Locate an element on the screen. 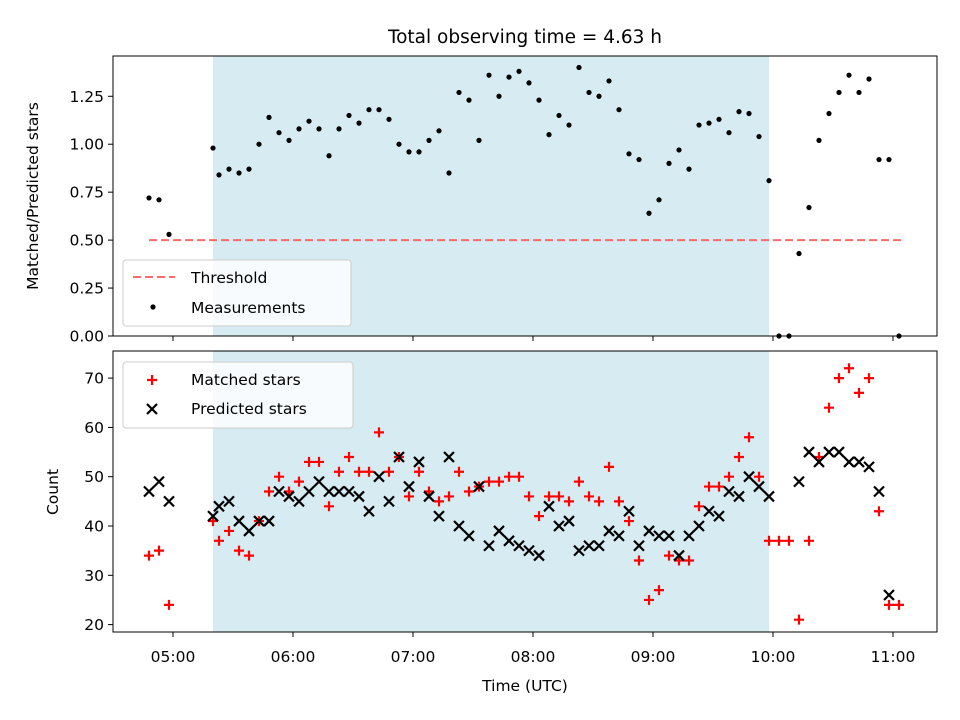  x-tick-label: 09:00 is located at coordinates (653, 657).